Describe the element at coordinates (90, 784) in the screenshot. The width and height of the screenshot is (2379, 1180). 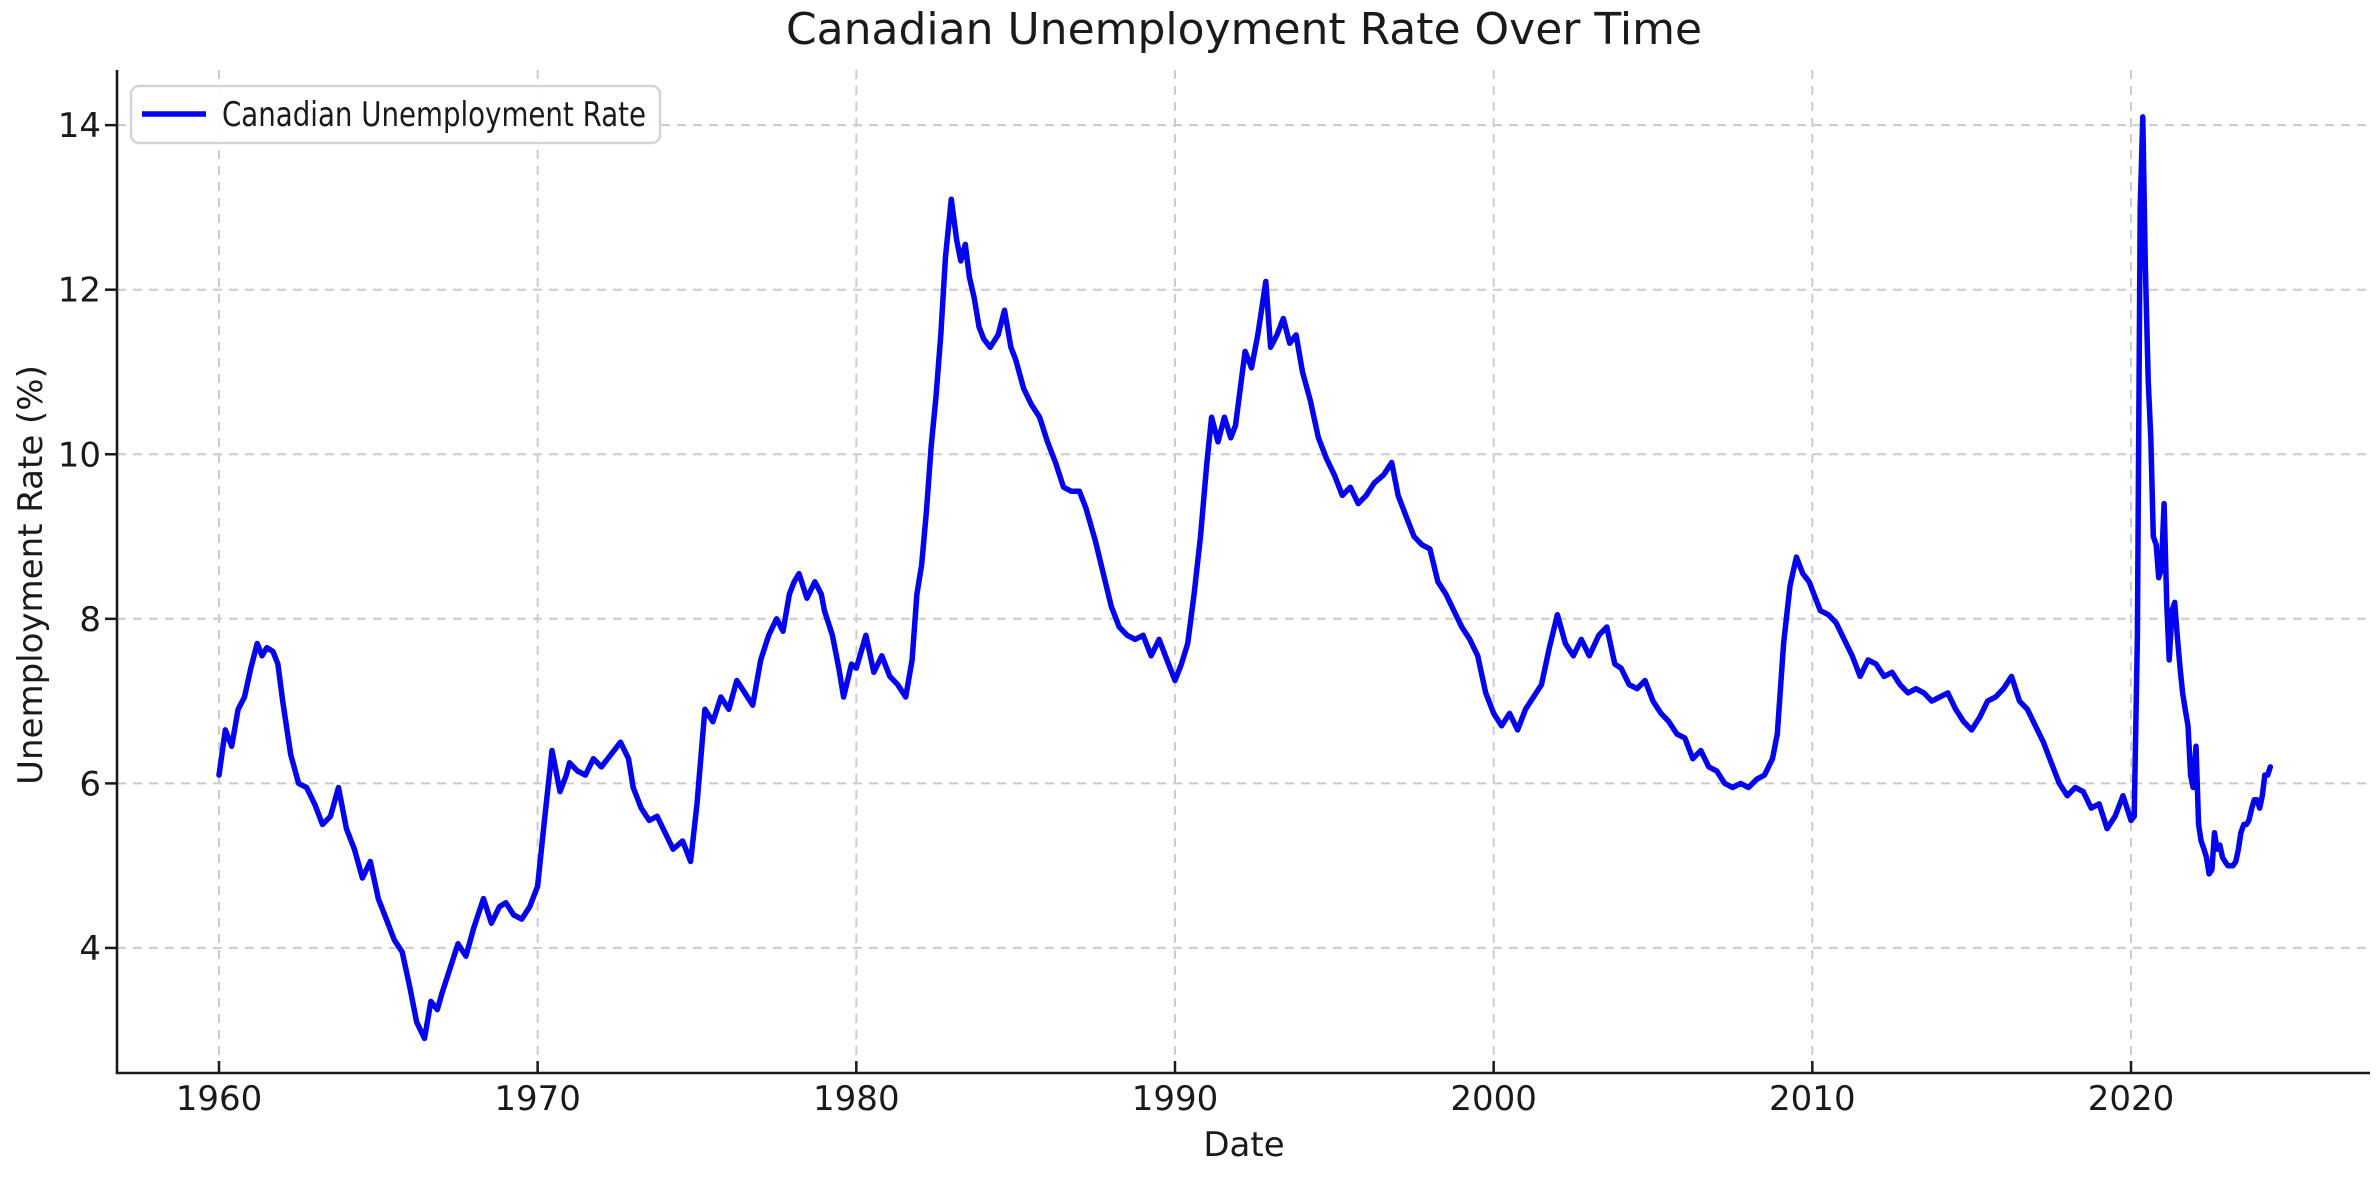
I see `y-tick-label-6: 6` at that location.